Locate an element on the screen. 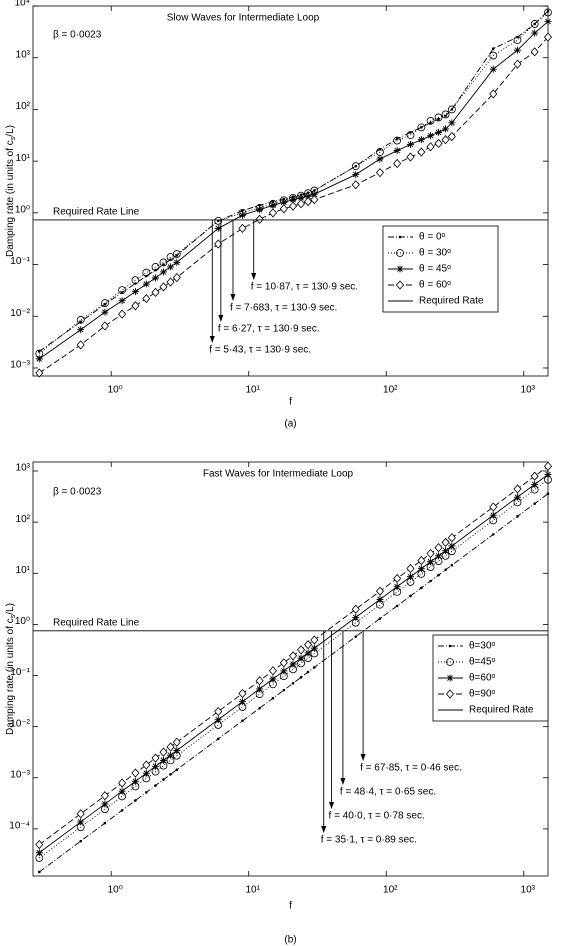 This screenshot has height=946, width=561. arrow-label: f = 7·683, τ = 130·9 sec. is located at coordinates (283, 308).